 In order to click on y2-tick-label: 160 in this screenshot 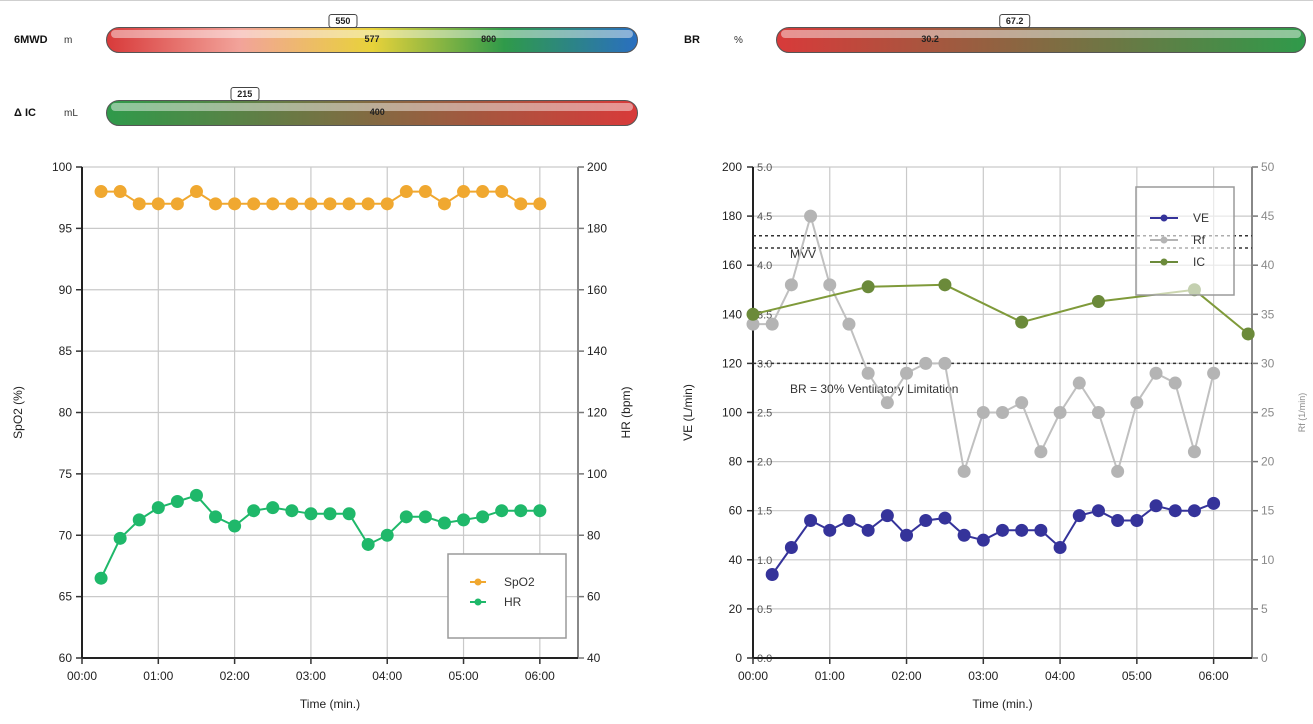, I will do `click(597, 290)`.